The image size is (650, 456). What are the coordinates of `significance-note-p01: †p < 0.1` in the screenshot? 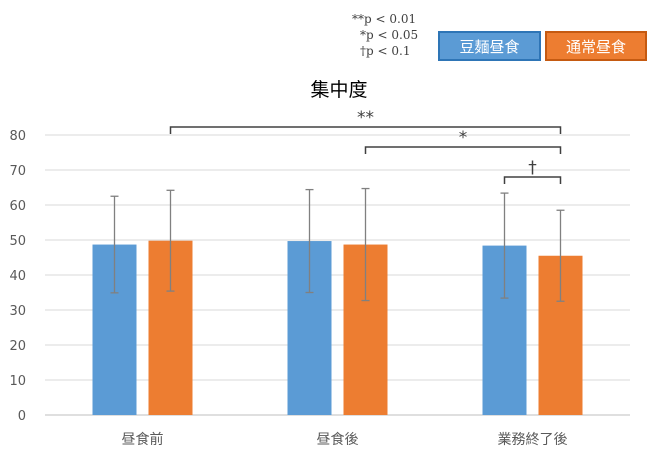 It's located at (385, 51).